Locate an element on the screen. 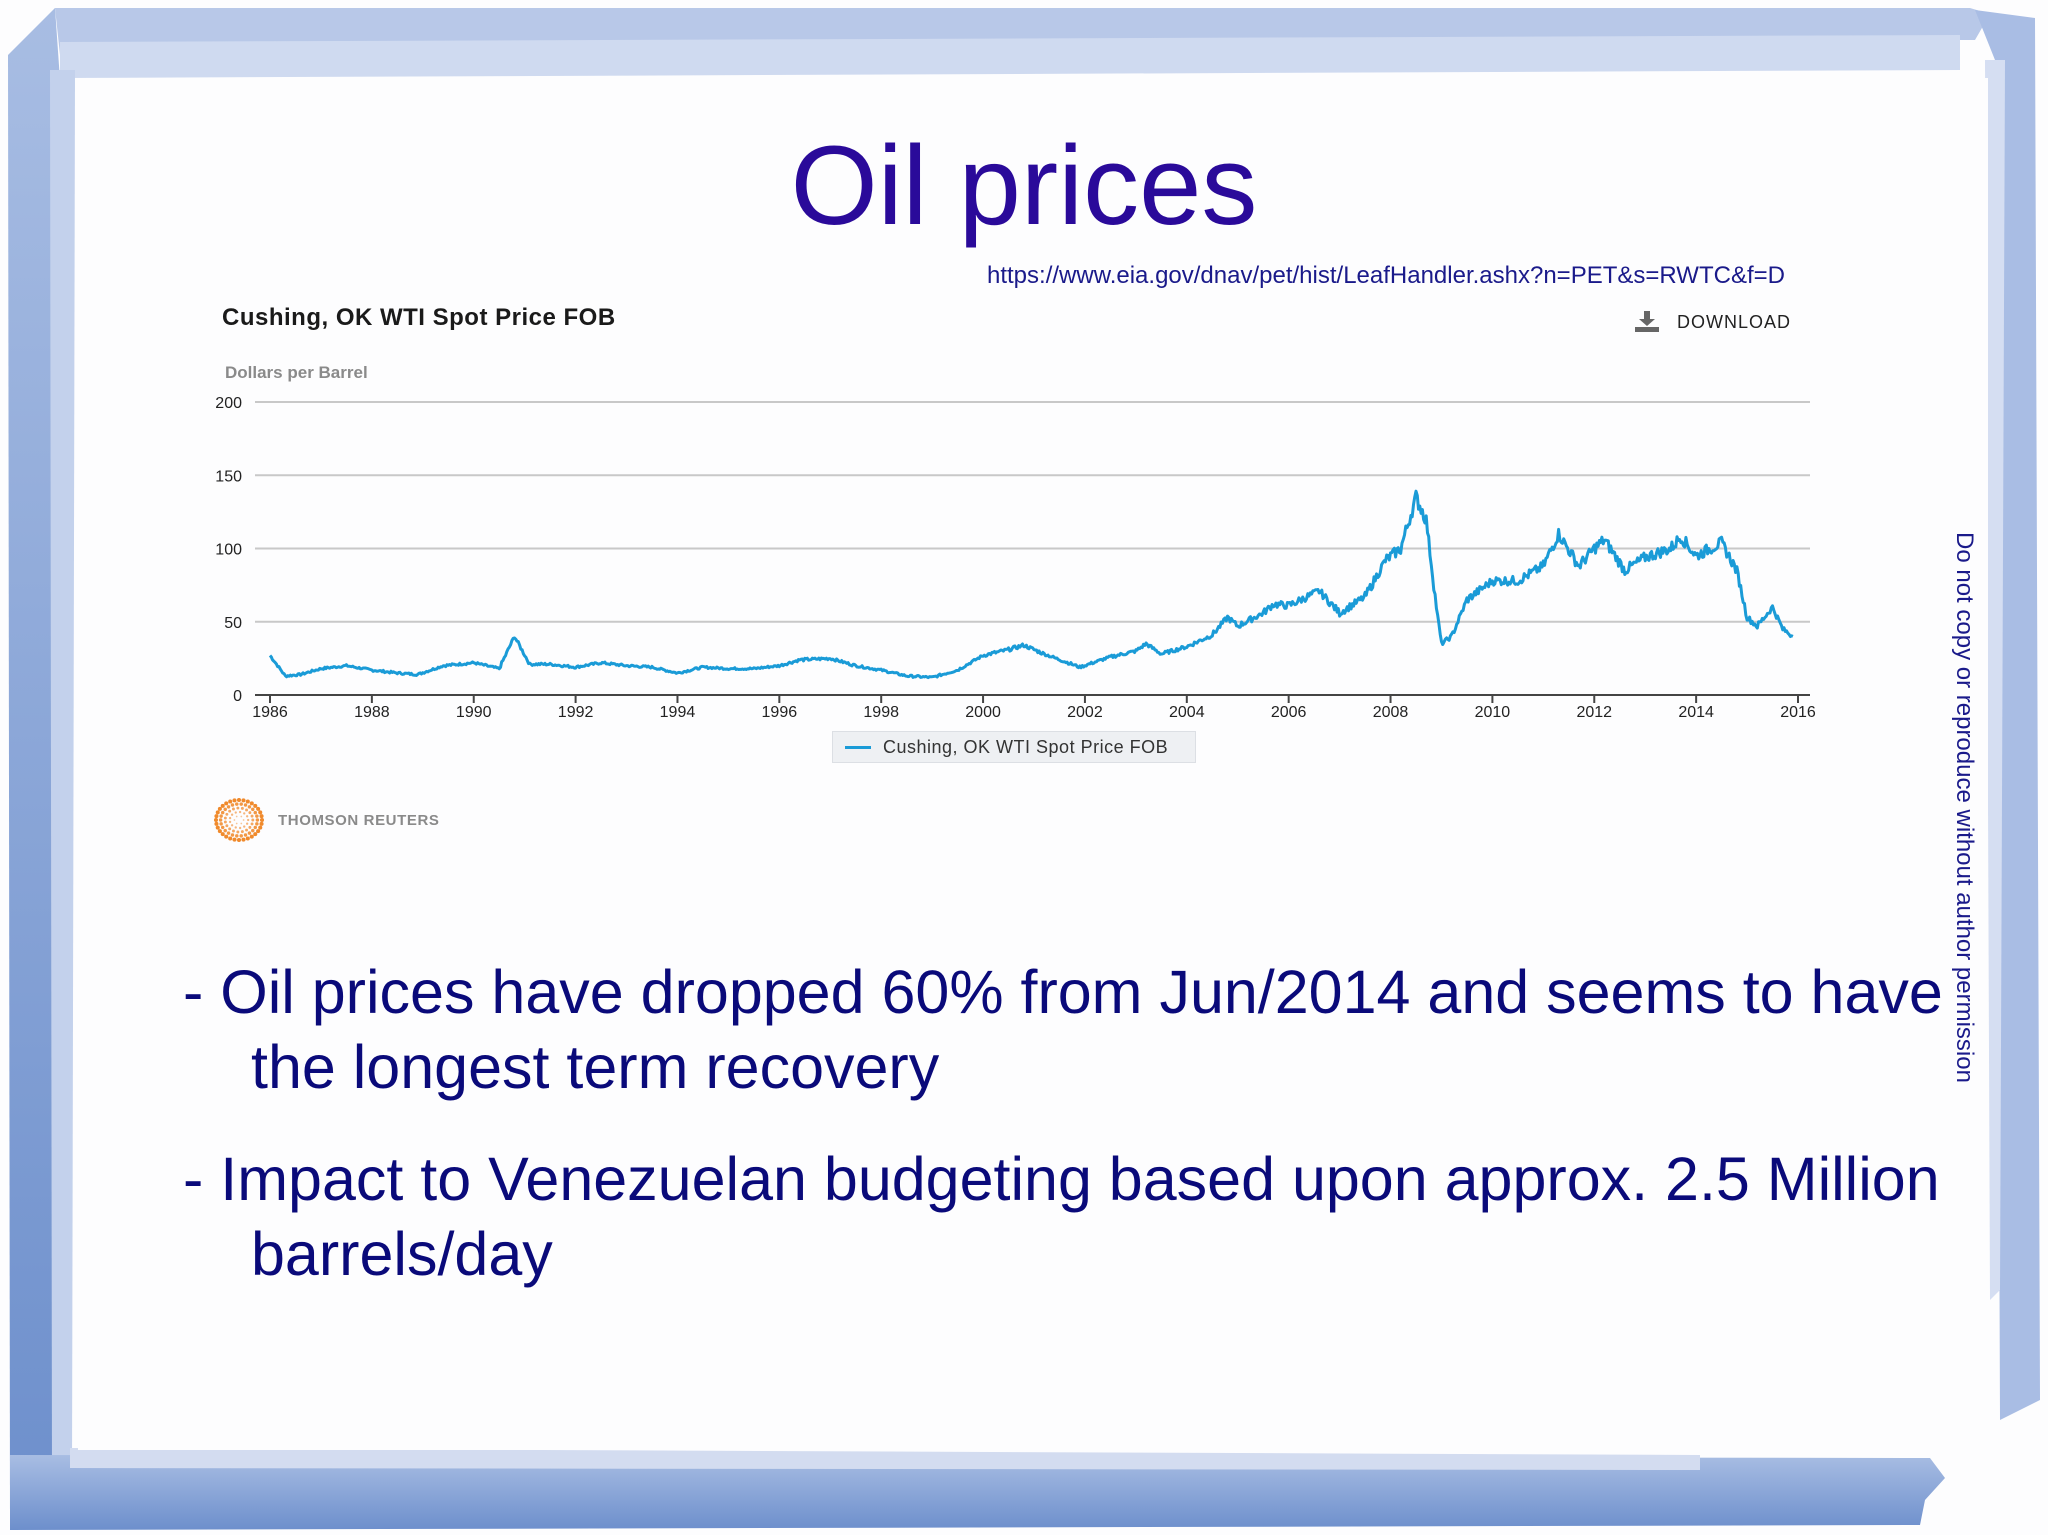  x-tick-label: 2006 is located at coordinates (1289, 712).